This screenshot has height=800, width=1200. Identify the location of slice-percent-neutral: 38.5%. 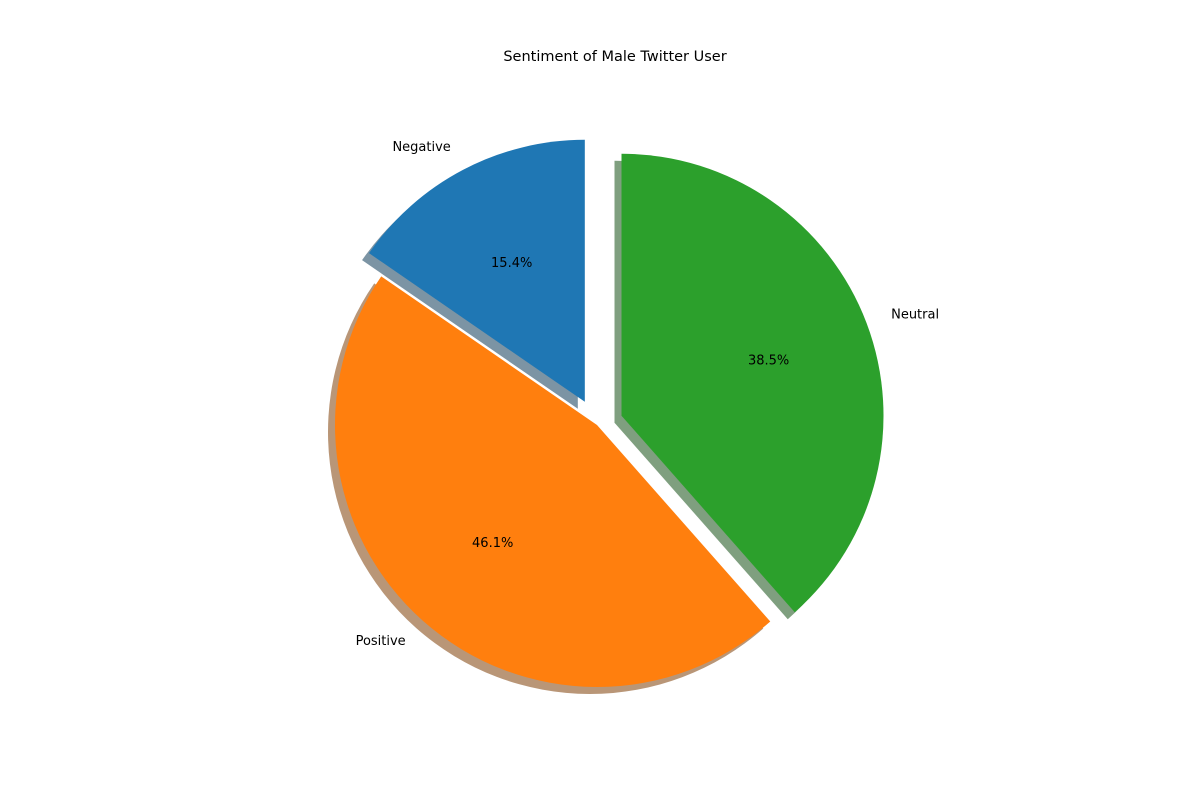
(768, 361).